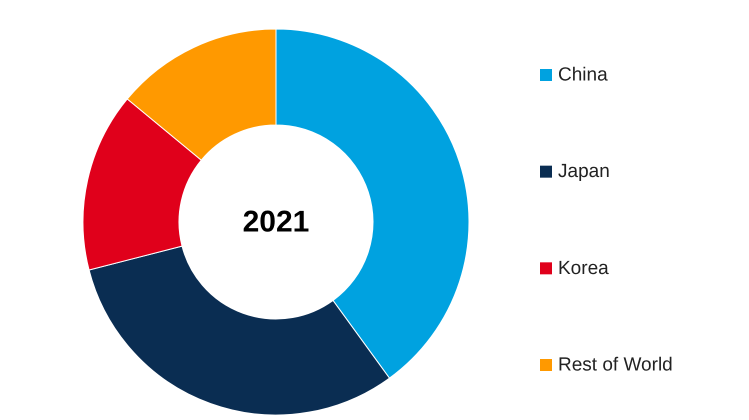 This screenshot has height=420, width=749. What do you see at coordinates (584, 268) in the screenshot?
I see `legend-label: Korea` at bounding box center [584, 268].